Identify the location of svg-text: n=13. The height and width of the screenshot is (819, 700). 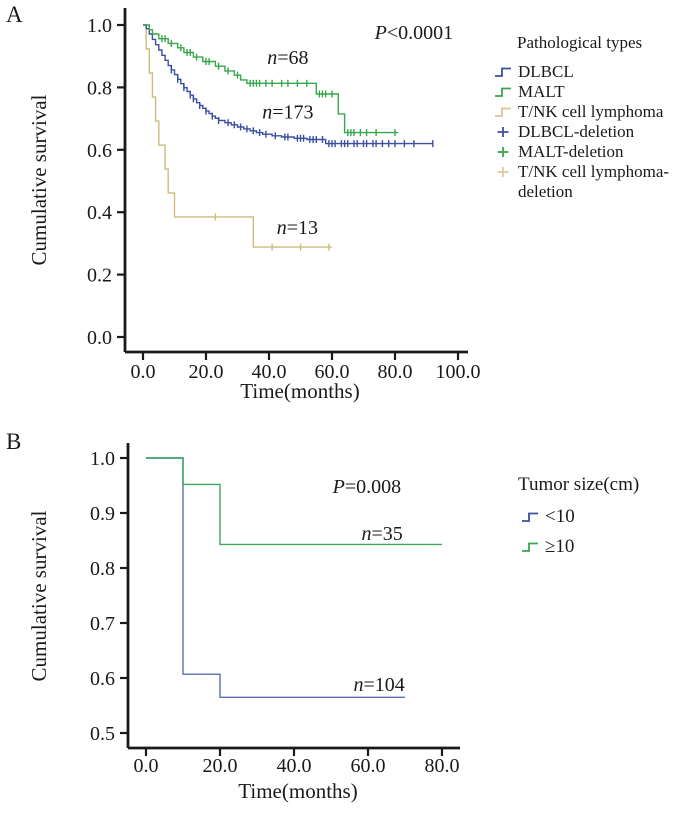
(297, 228).